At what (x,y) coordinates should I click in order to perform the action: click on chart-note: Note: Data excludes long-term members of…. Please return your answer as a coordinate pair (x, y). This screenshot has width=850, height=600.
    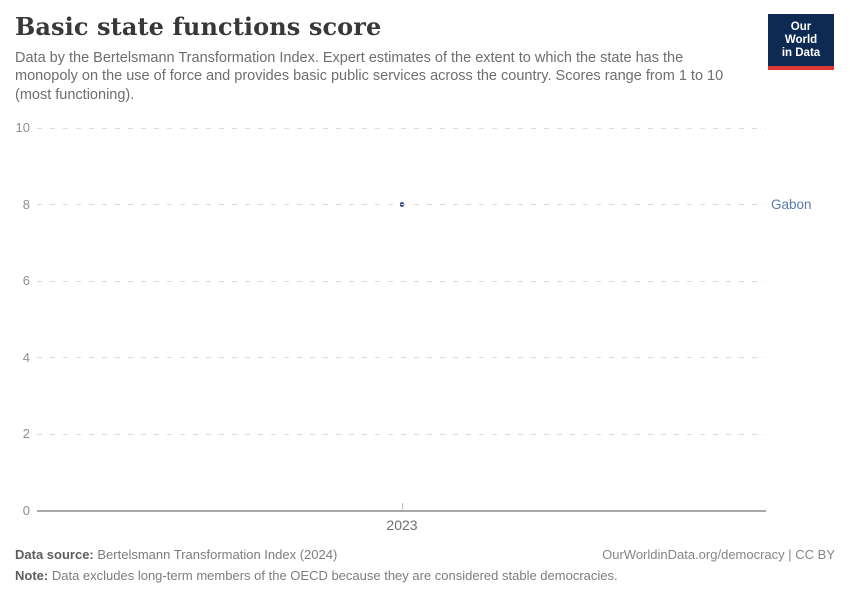
    Looking at the image, I should click on (425, 575).